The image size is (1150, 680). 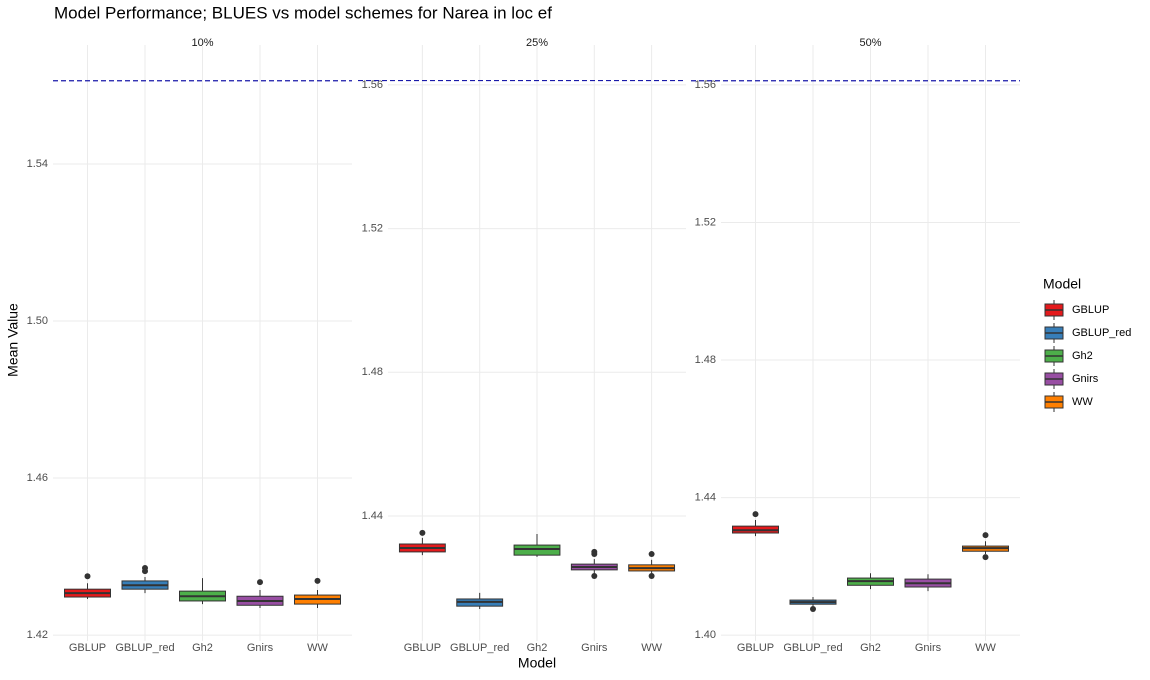 What do you see at coordinates (37, 164) in the screenshot?
I see `y-tick-label: 1.54` at bounding box center [37, 164].